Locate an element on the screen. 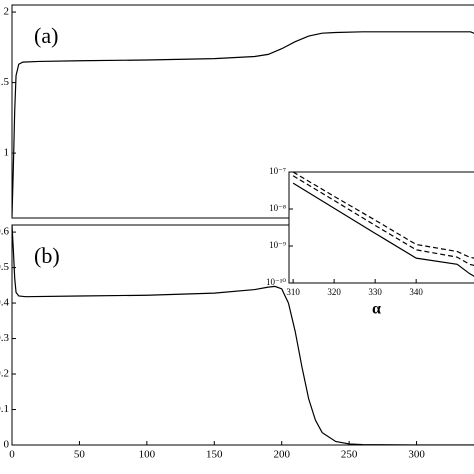  y-tick-label: 0.3 is located at coordinates (5, 338).